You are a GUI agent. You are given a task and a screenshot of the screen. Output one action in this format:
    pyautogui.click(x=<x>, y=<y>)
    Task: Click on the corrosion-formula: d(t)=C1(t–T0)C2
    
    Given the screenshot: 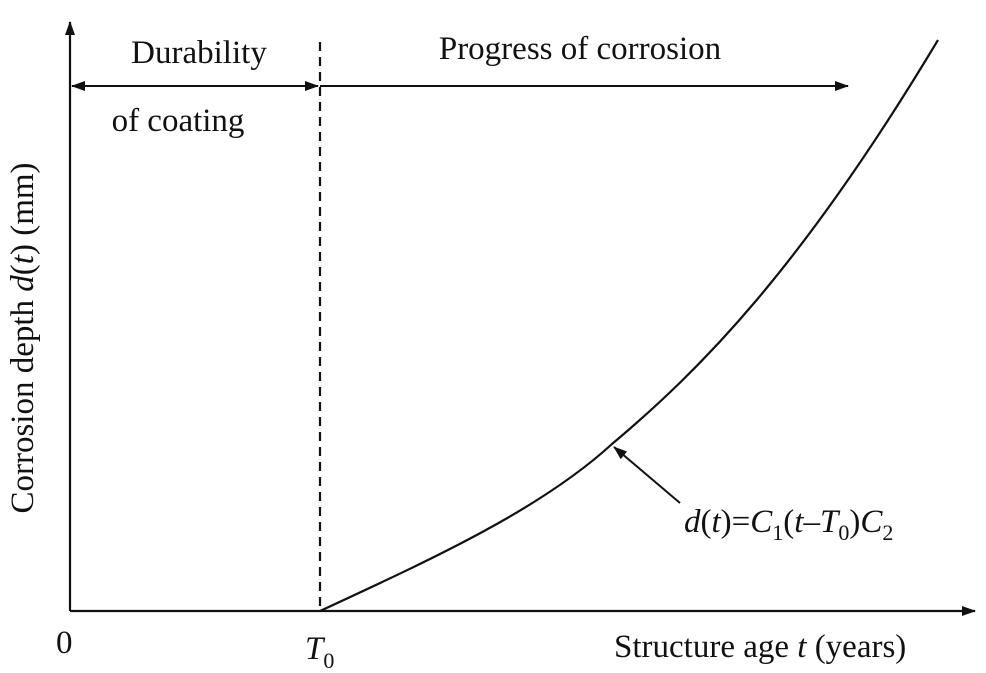 What is the action you would take?
    pyautogui.click(x=788, y=524)
    